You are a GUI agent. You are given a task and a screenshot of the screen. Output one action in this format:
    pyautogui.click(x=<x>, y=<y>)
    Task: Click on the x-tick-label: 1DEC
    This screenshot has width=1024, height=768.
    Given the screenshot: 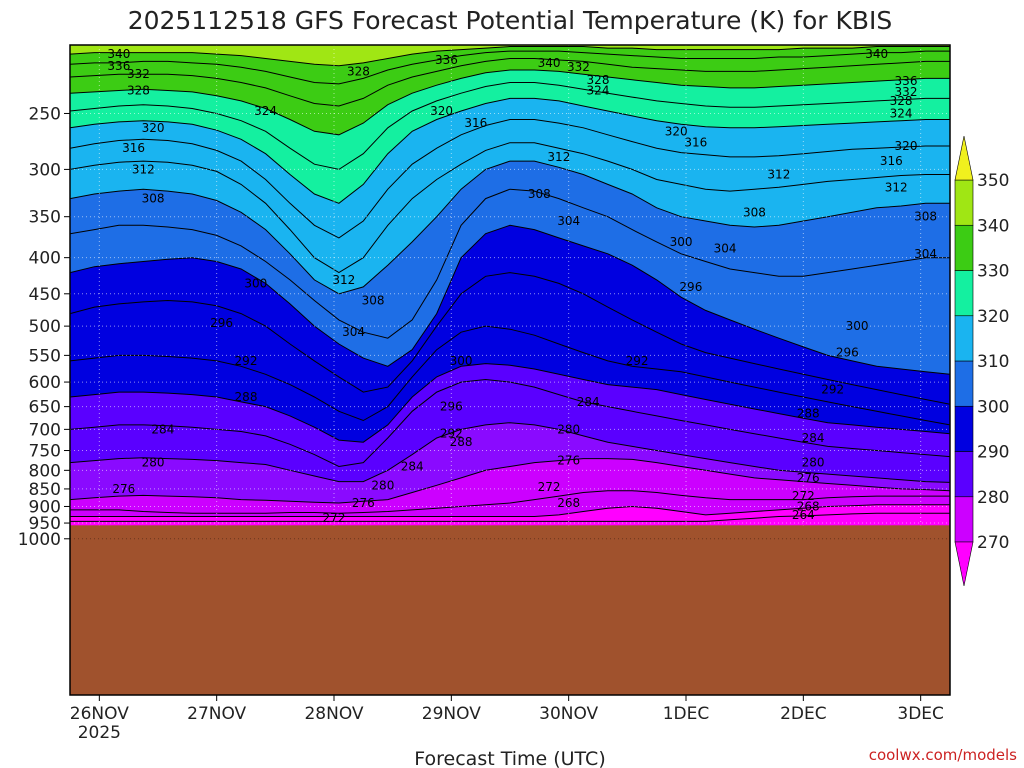 What is the action you would take?
    pyautogui.click(x=686, y=714)
    